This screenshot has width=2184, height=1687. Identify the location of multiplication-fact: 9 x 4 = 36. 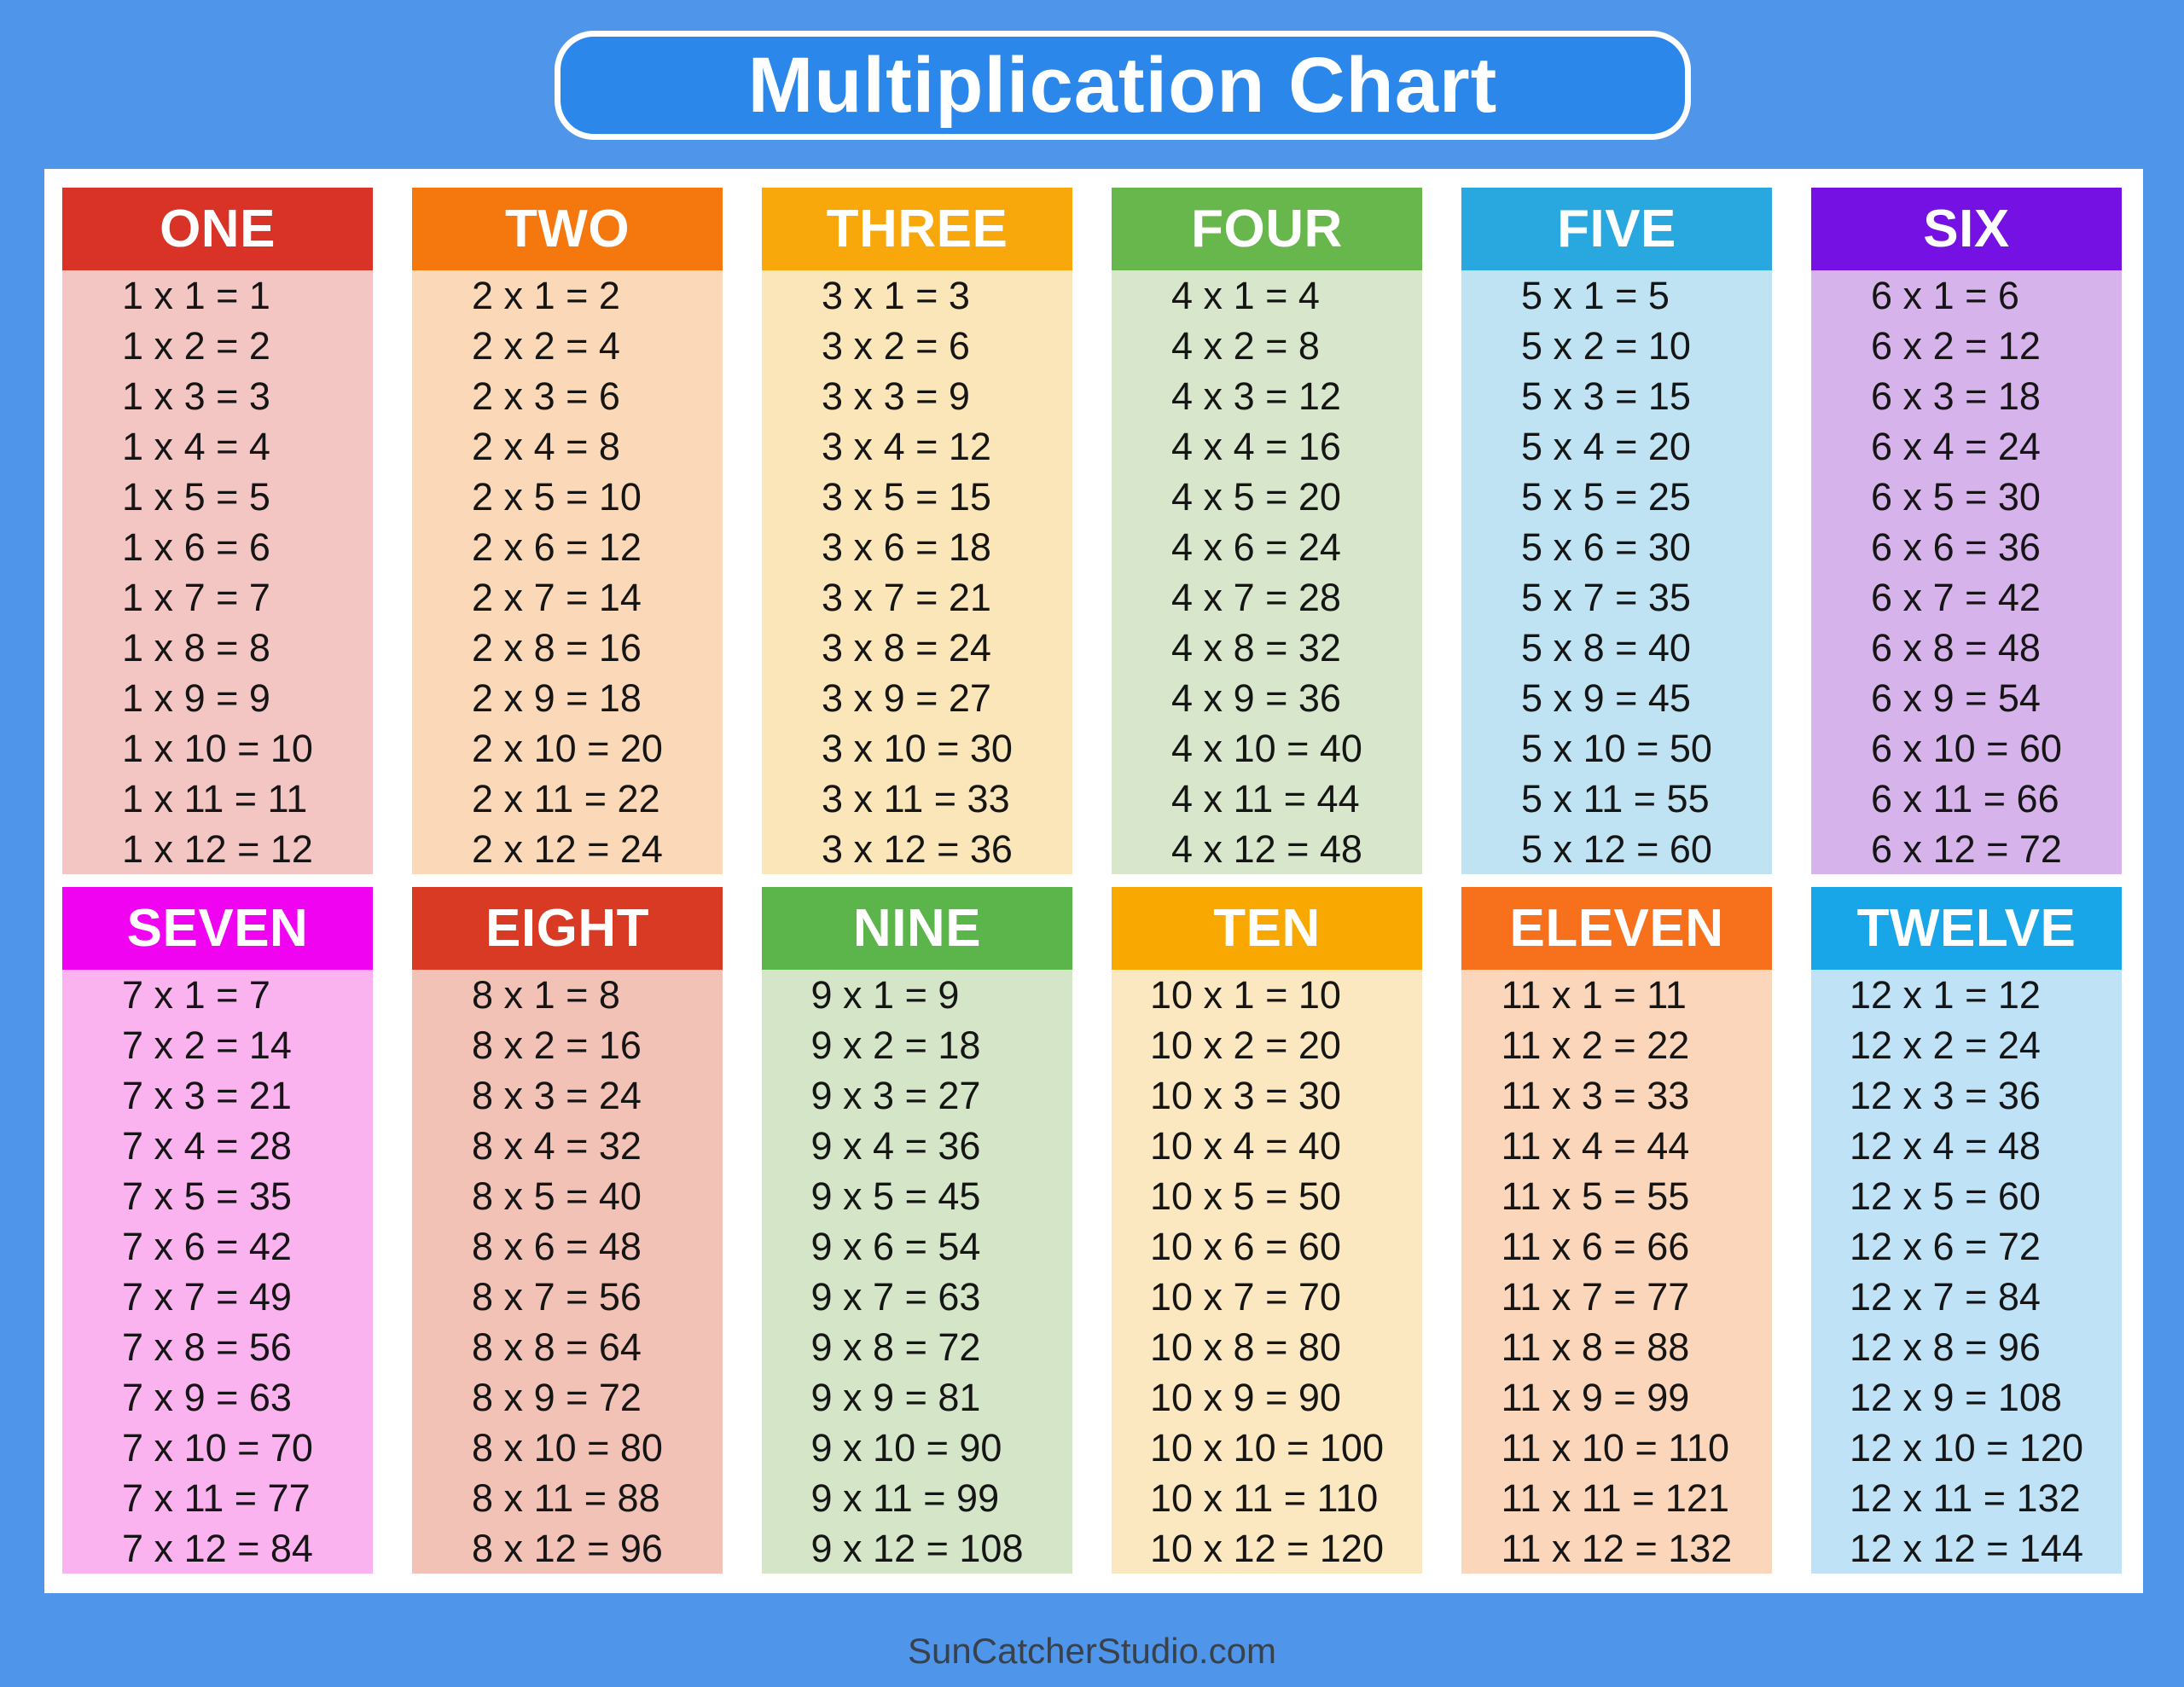
(895, 1146).